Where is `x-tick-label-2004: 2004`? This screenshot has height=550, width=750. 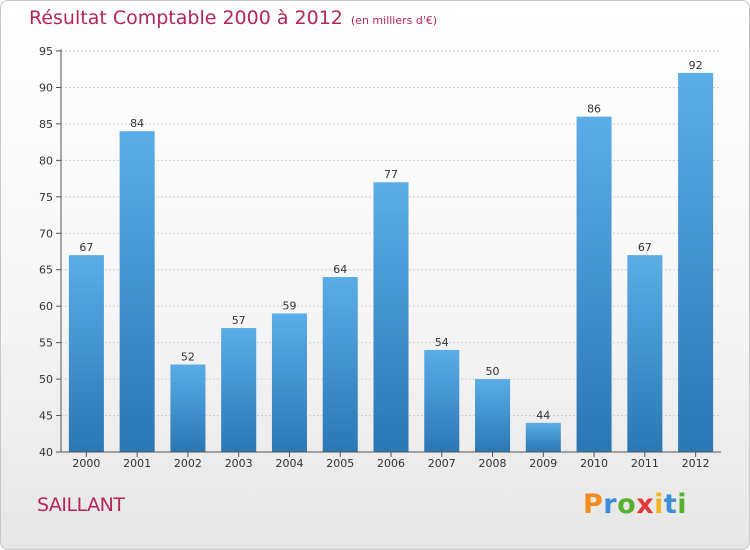 x-tick-label-2004: 2004 is located at coordinates (289, 463).